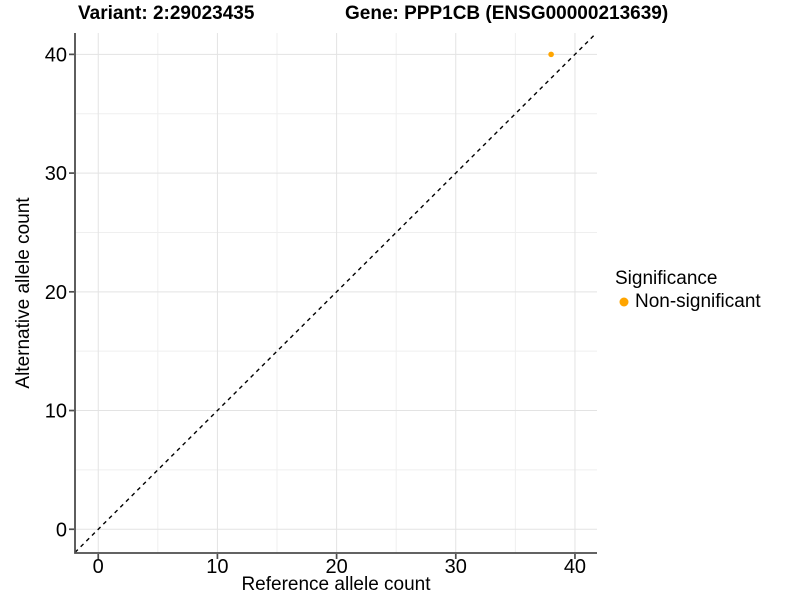 The height and width of the screenshot is (600, 800). I want to click on y-tick-label: 30, so click(56, 174).